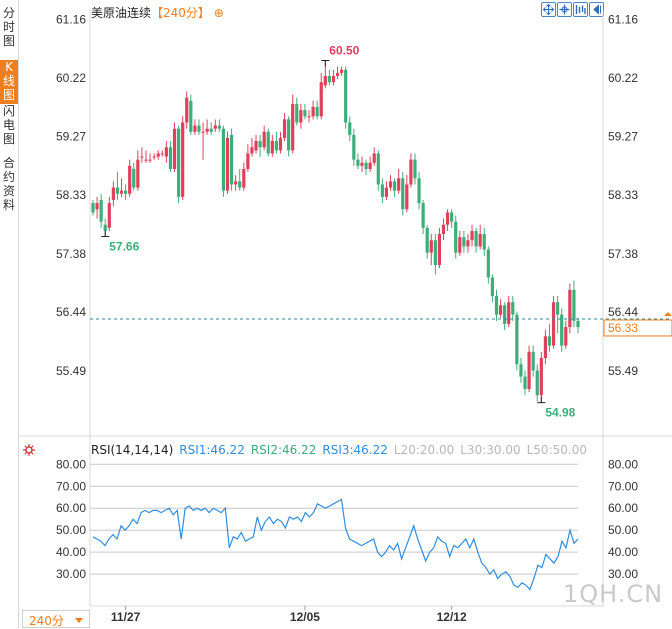 The width and height of the screenshot is (672, 629). I want to click on tab-flash-chart-label: 闪电图, so click(8, 125).